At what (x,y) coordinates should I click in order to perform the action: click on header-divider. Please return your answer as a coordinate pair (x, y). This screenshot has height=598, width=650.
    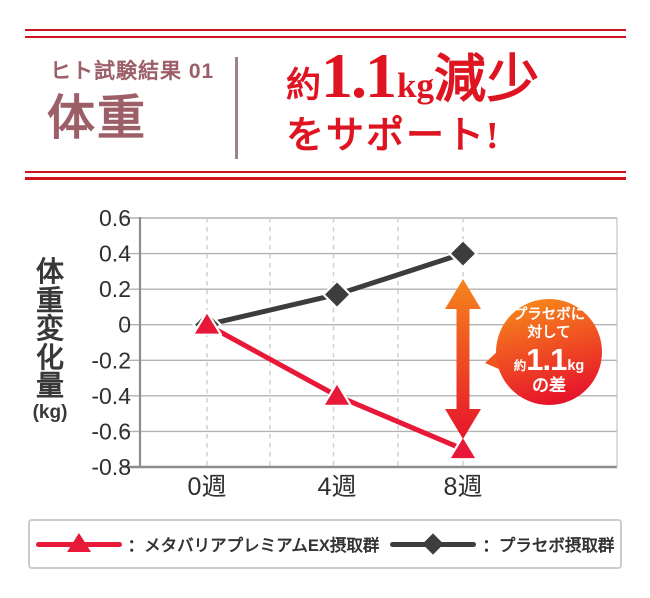
    Looking at the image, I should click on (236, 108).